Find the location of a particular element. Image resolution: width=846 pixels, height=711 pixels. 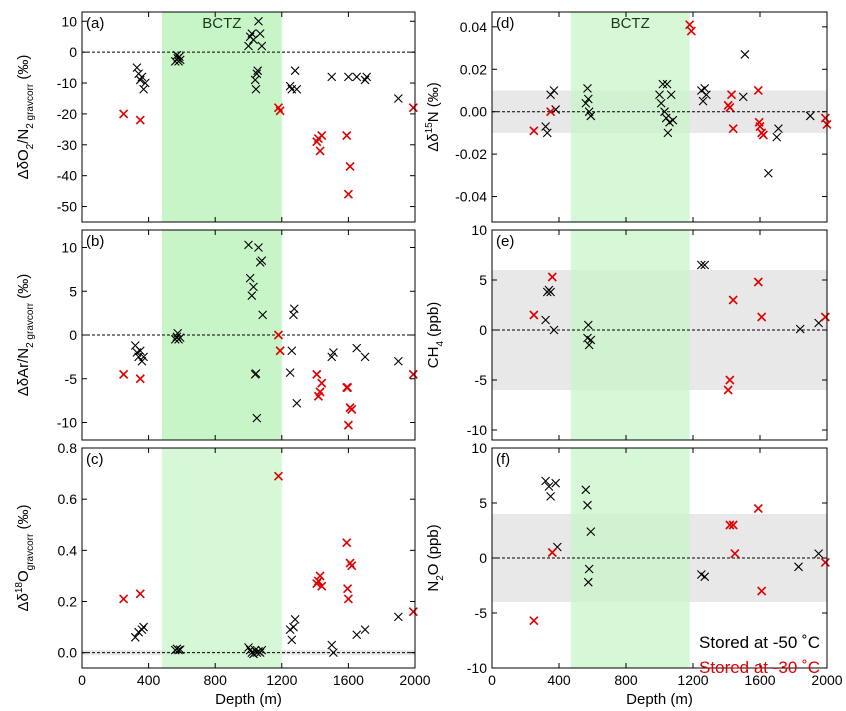

x-axis-label: Depth (m) is located at coordinates (248, 699).